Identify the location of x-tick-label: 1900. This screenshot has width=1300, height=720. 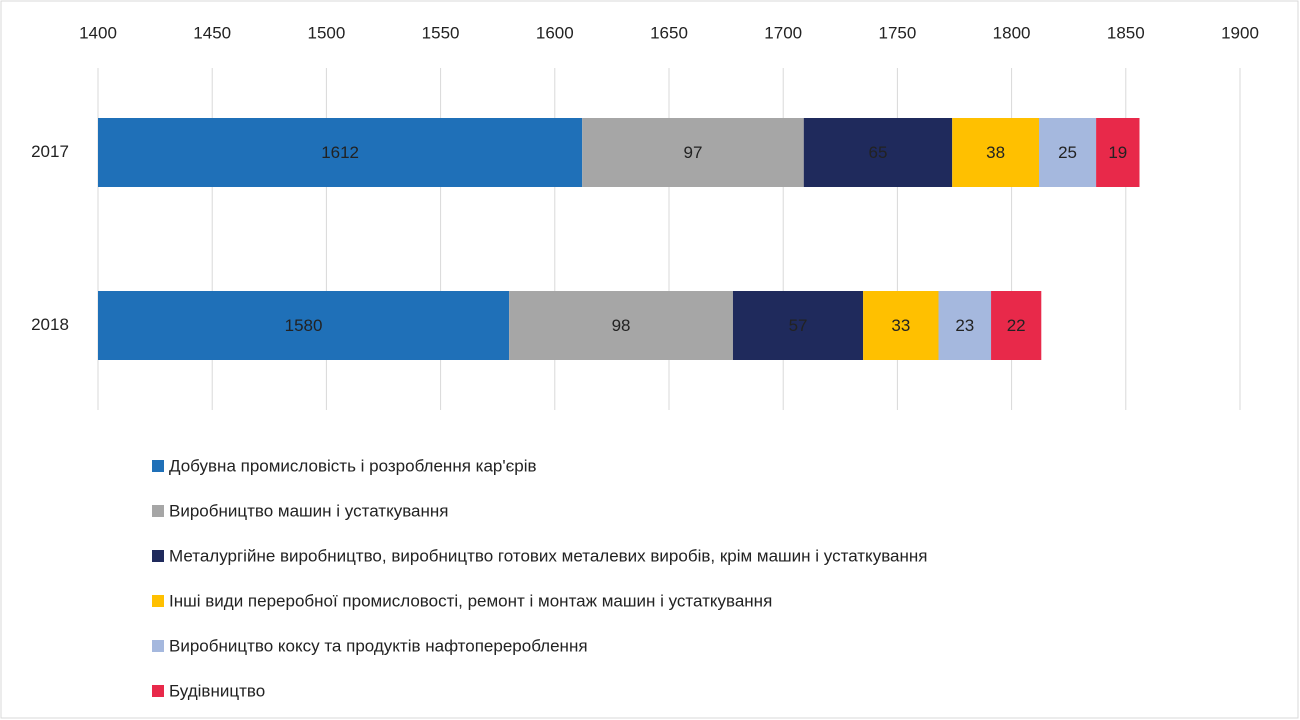
(1240, 32).